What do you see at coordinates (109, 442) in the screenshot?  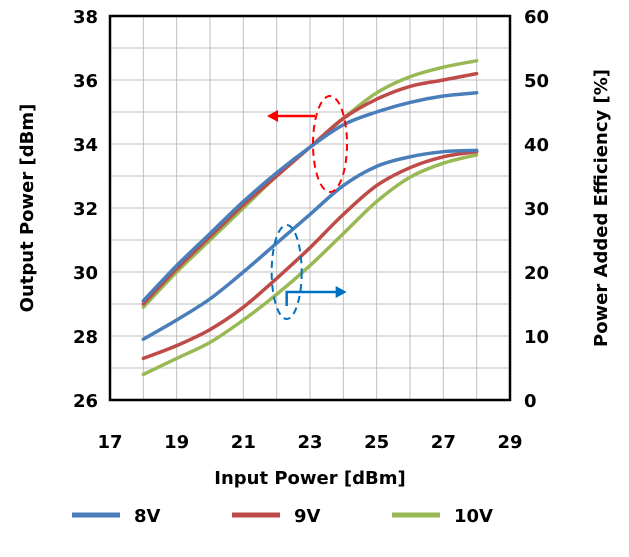 I see `x-tick-label: 17` at bounding box center [109, 442].